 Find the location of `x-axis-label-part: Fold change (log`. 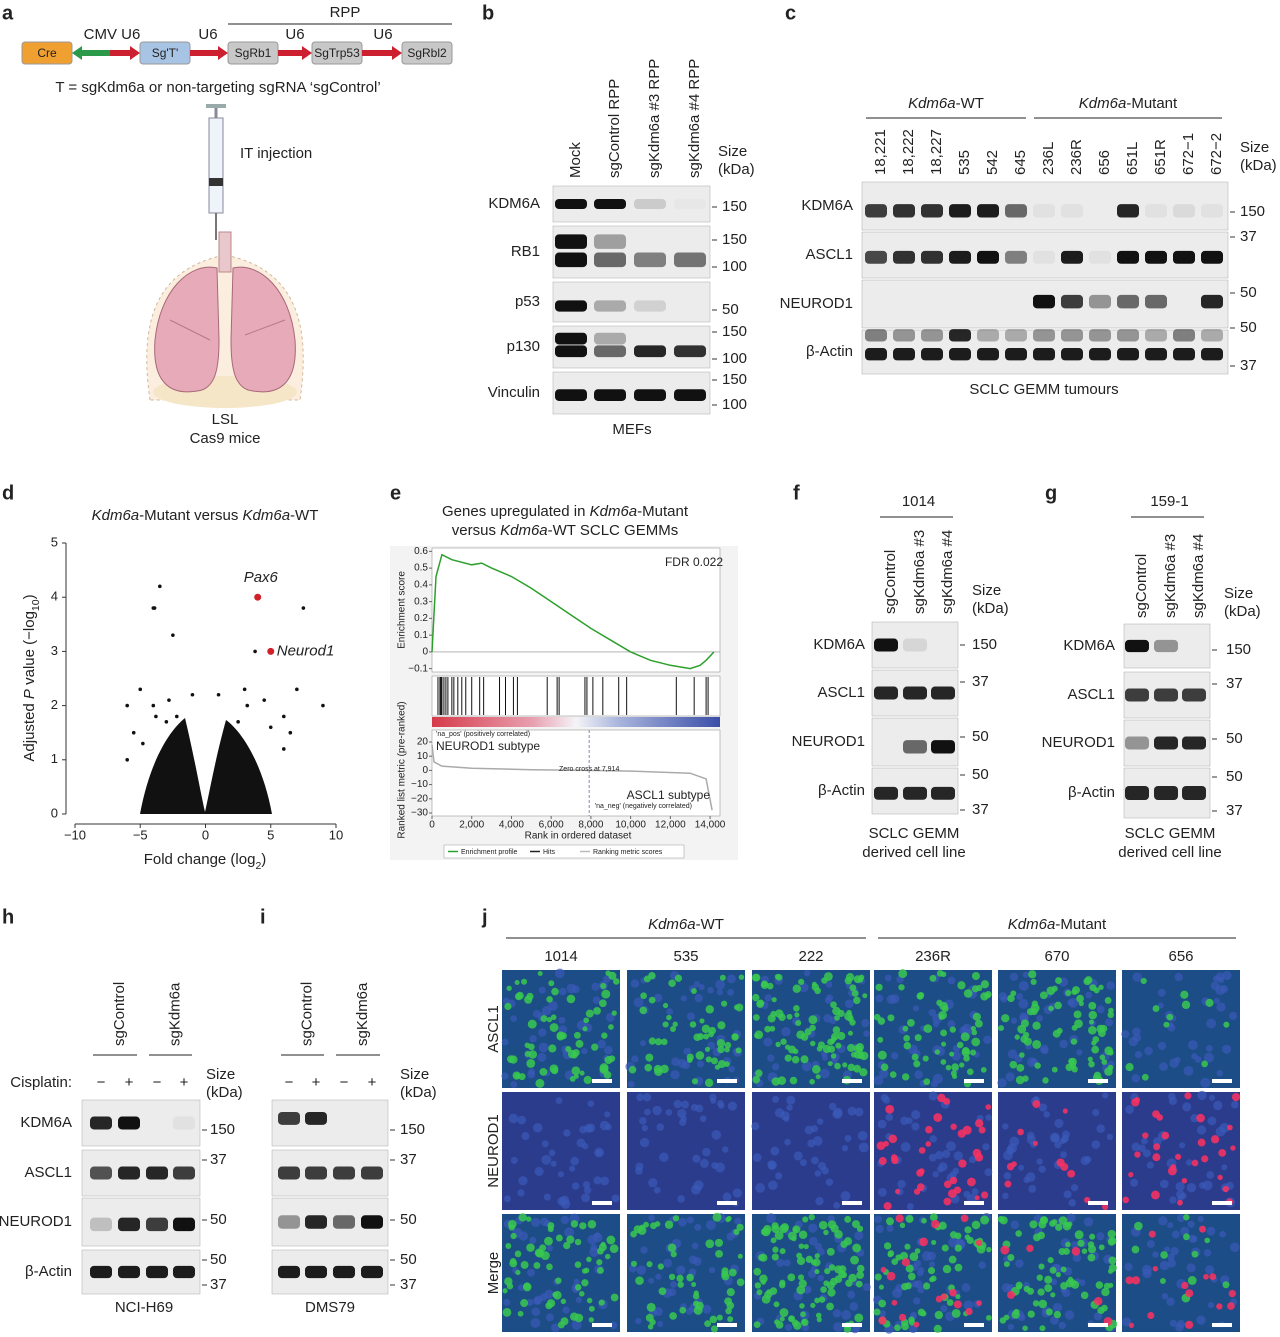

x-axis-label-part: Fold change (log is located at coordinates (200, 859).